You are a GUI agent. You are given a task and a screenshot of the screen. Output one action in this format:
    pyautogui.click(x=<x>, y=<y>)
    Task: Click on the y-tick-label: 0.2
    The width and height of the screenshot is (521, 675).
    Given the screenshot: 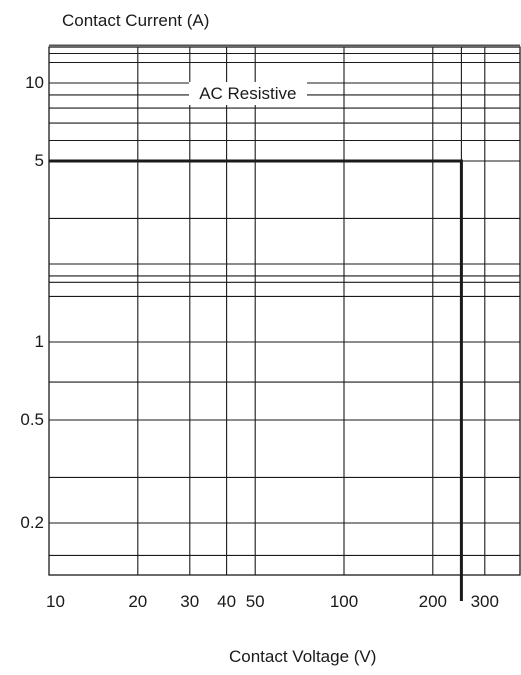 What is the action you would take?
    pyautogui.click(x=32, y=523)
    